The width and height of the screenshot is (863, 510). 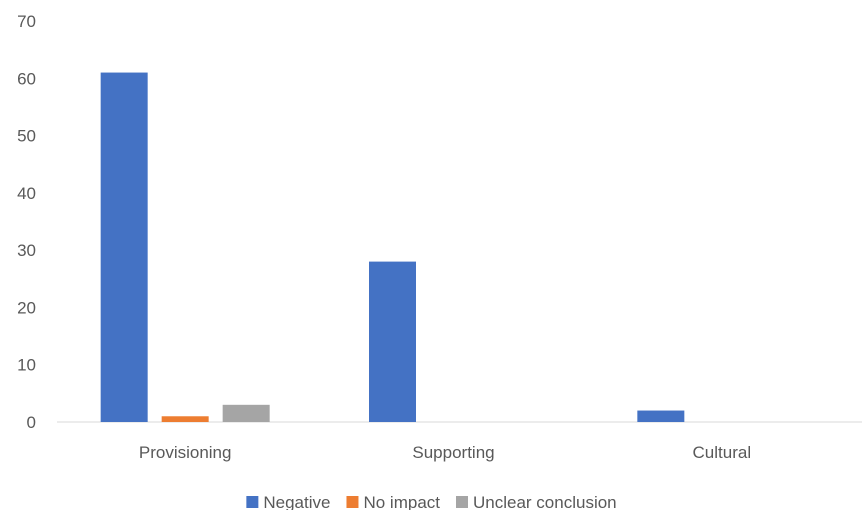 What do you see at coordinates (661, 416) in the screenshot?
I see `bar-negative-cultural` at bounding box center [661, 416].